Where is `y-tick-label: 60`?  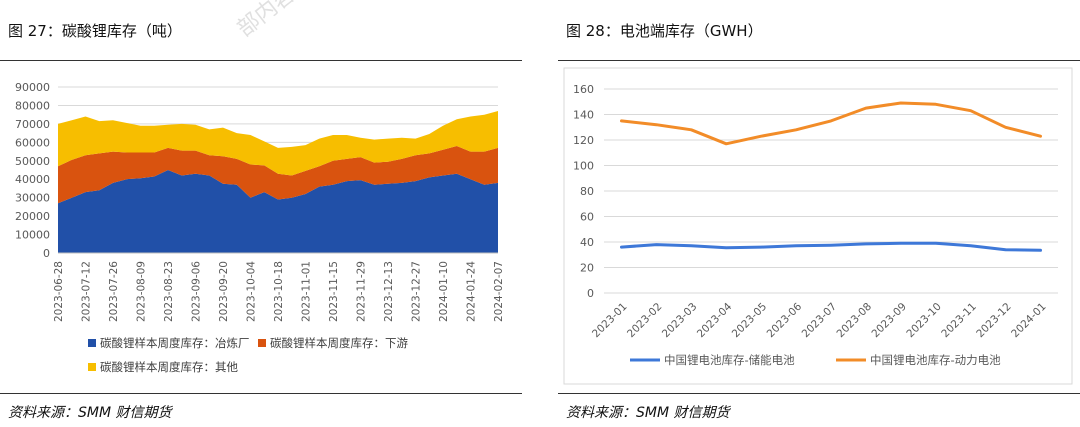
y-tick-label: 60 is located at coordinates (587, 217).